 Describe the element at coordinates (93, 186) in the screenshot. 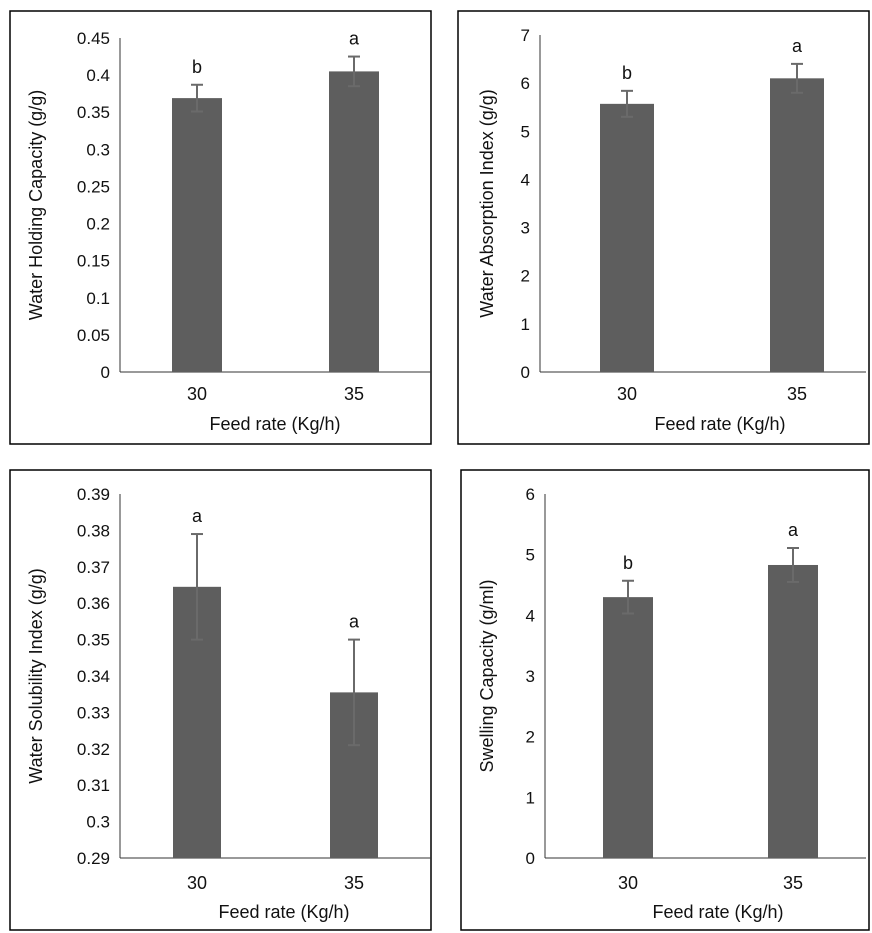

I see `y-tick-label: 0.25` at that location.